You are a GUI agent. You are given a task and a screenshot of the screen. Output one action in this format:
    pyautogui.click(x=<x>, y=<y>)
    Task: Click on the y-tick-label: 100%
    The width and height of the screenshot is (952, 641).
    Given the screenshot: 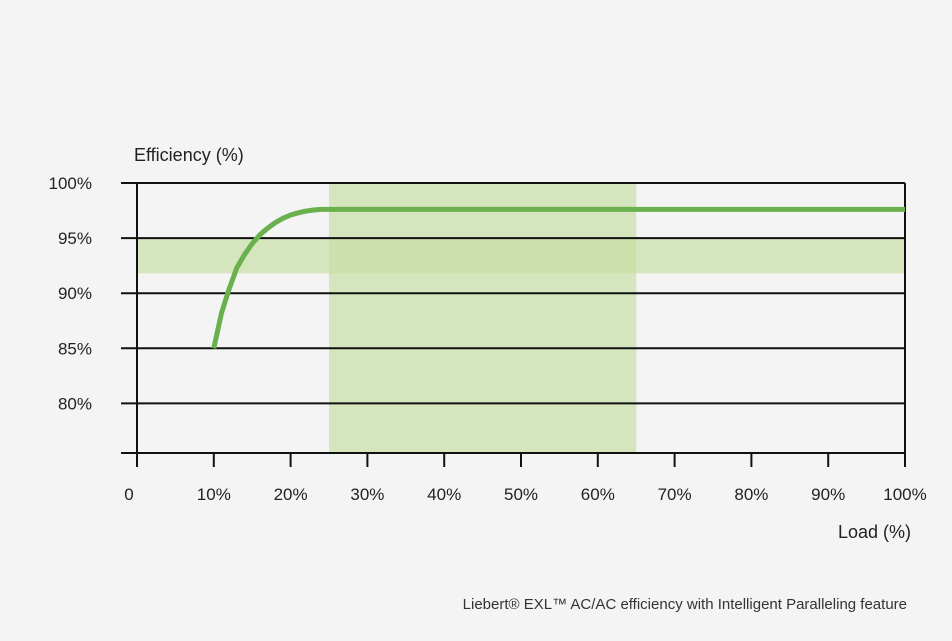 What is the action you would take?
    pyautogui.click(x=70, y=183)
    